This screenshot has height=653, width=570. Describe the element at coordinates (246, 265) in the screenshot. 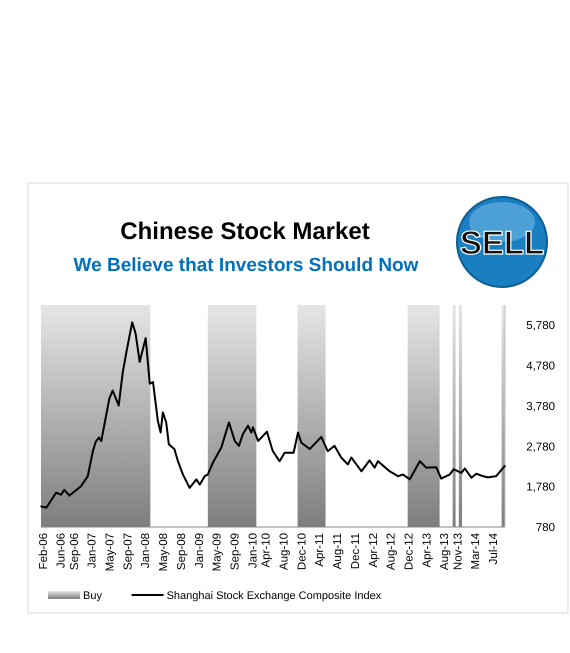

I see `chart-subtitle: We Believe that Investors Should Now` at that location.